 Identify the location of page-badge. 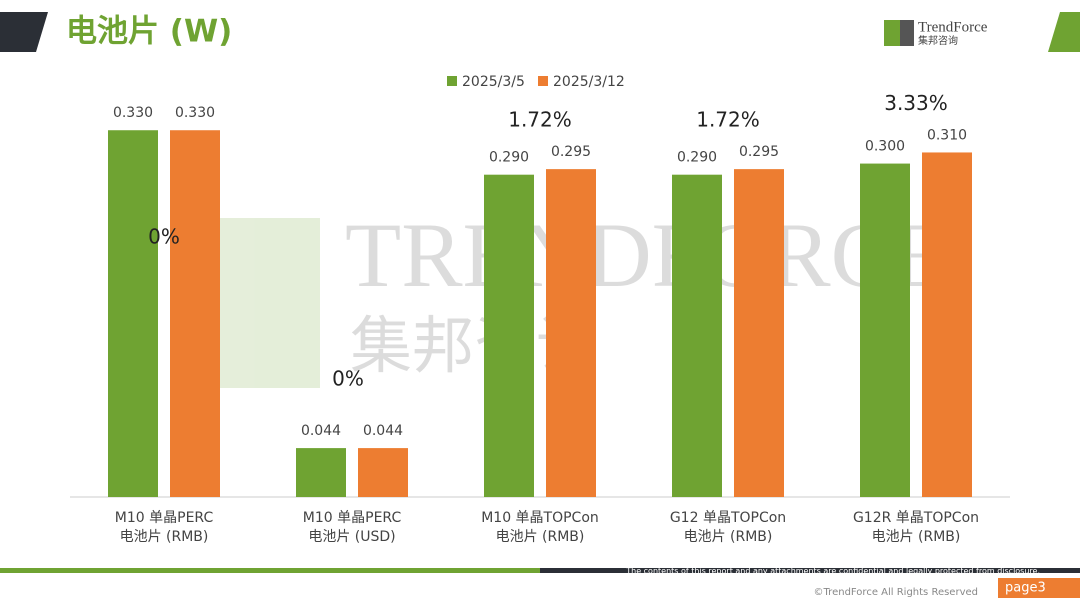
(1039, 588).